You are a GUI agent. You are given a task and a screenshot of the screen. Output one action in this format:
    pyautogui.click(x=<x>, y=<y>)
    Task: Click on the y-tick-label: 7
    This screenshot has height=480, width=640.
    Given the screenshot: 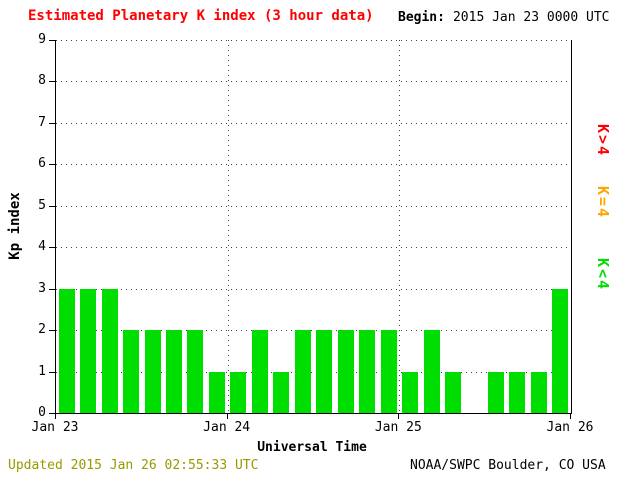 What is the action you would take?
    pyautogui.click(x=42, y=122)
    